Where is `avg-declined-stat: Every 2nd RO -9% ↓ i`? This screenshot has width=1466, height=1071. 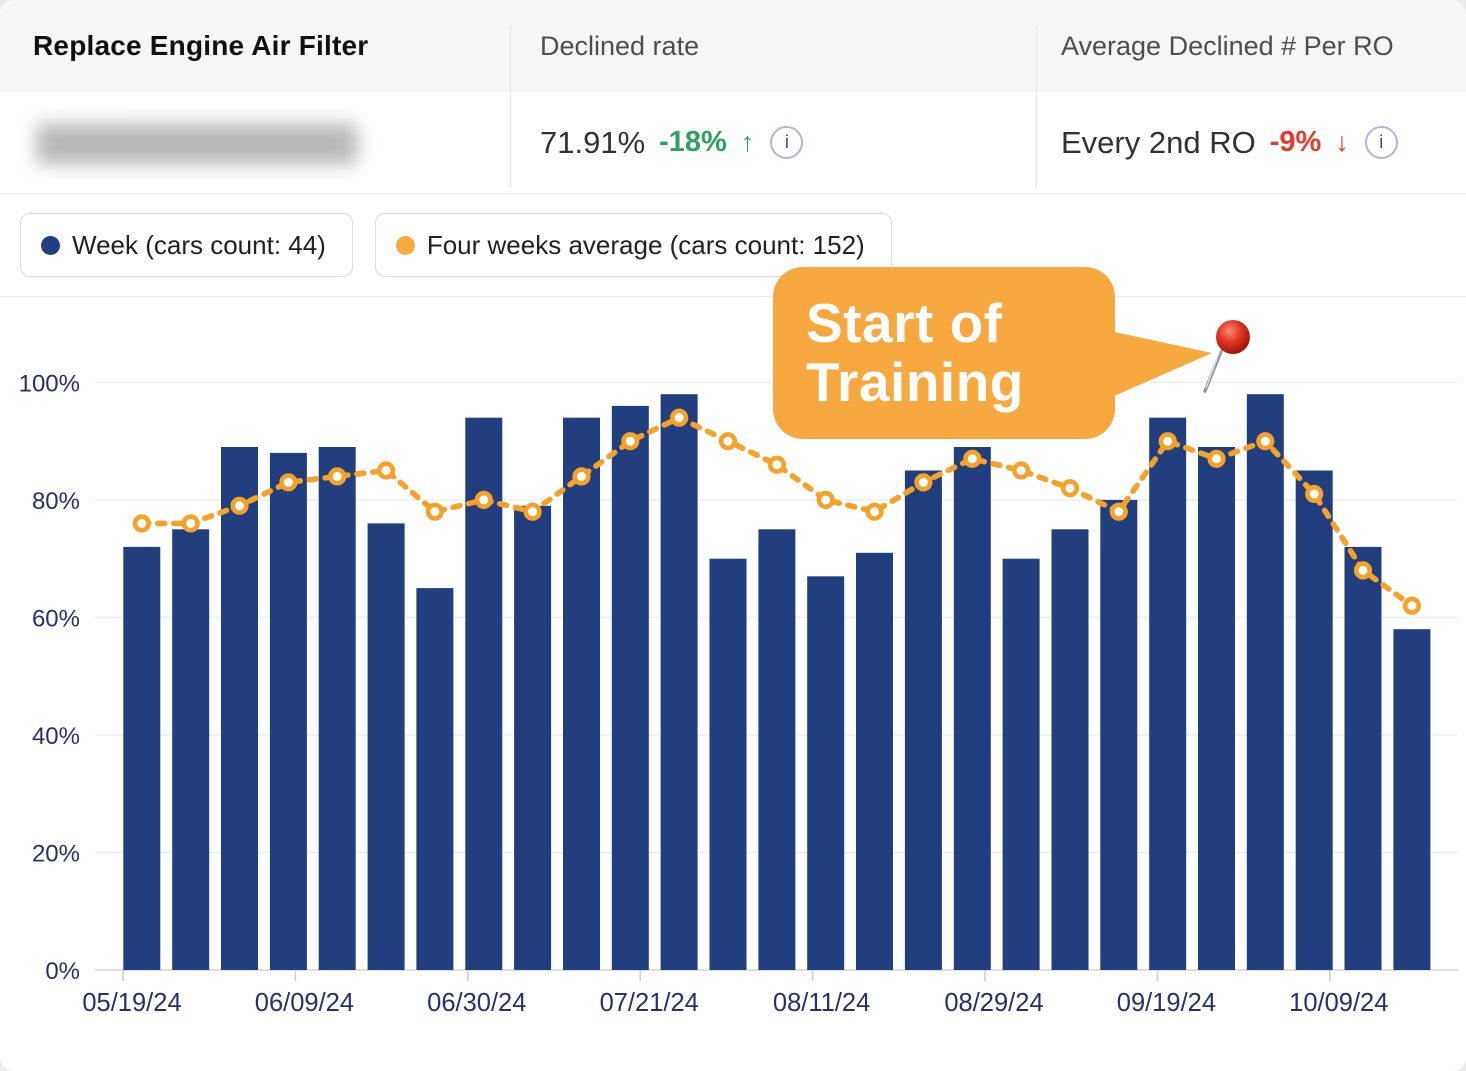 avg-declined-stat: Every 2nd RO -9% ↓ i is located at coordinates (1251, 143).